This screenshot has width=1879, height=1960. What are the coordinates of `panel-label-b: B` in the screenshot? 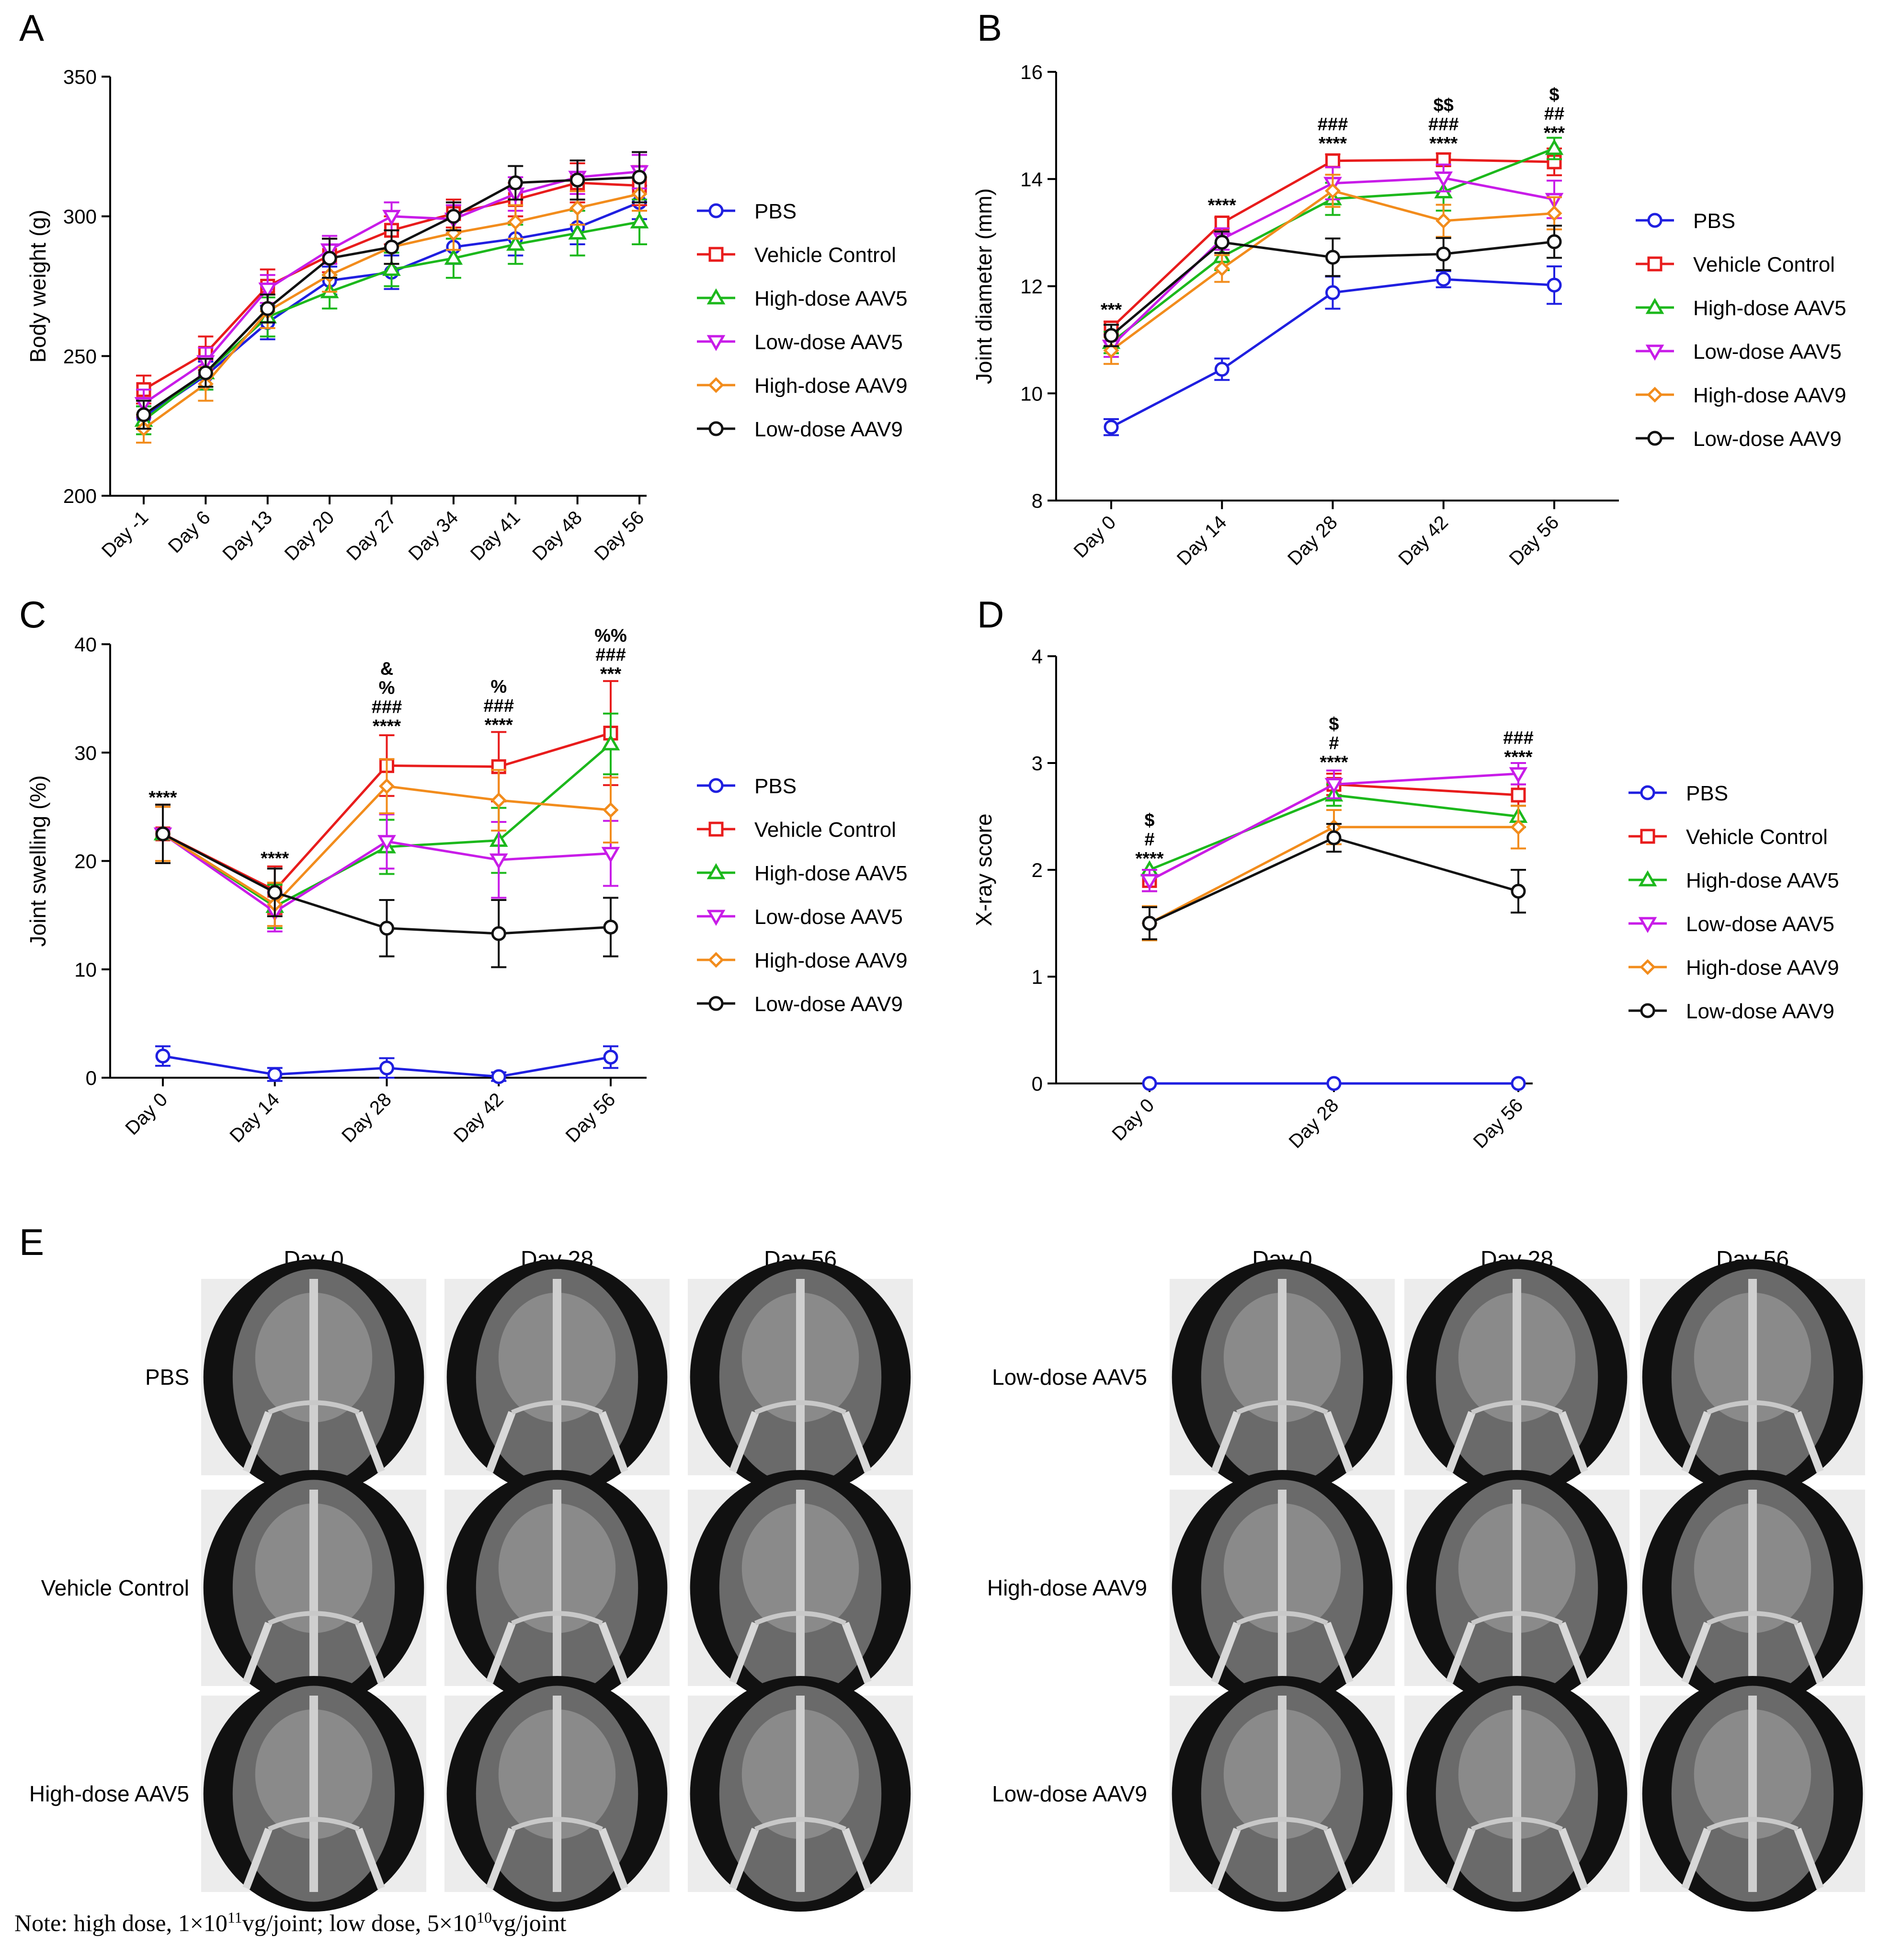 It's located at (989, 28).